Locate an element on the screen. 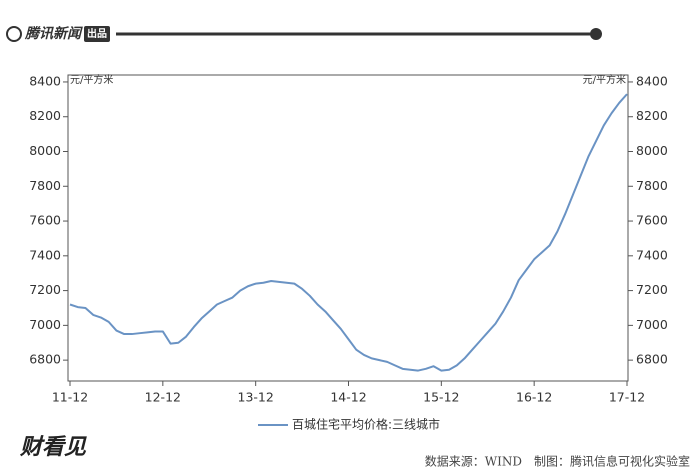 The height and width of the screenshot is (470, 700). y-tick-label: 7200 is located at coordinates (45, 289).